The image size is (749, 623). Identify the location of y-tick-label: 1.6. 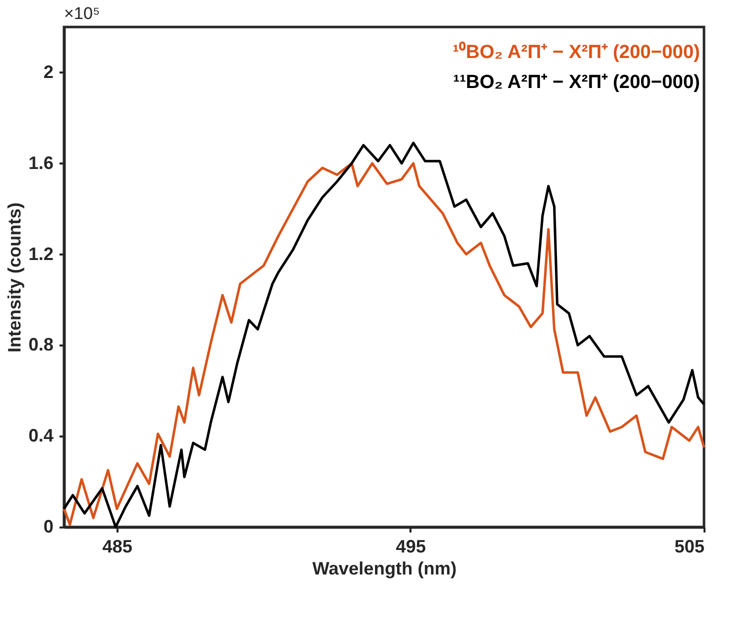
(41, 162).